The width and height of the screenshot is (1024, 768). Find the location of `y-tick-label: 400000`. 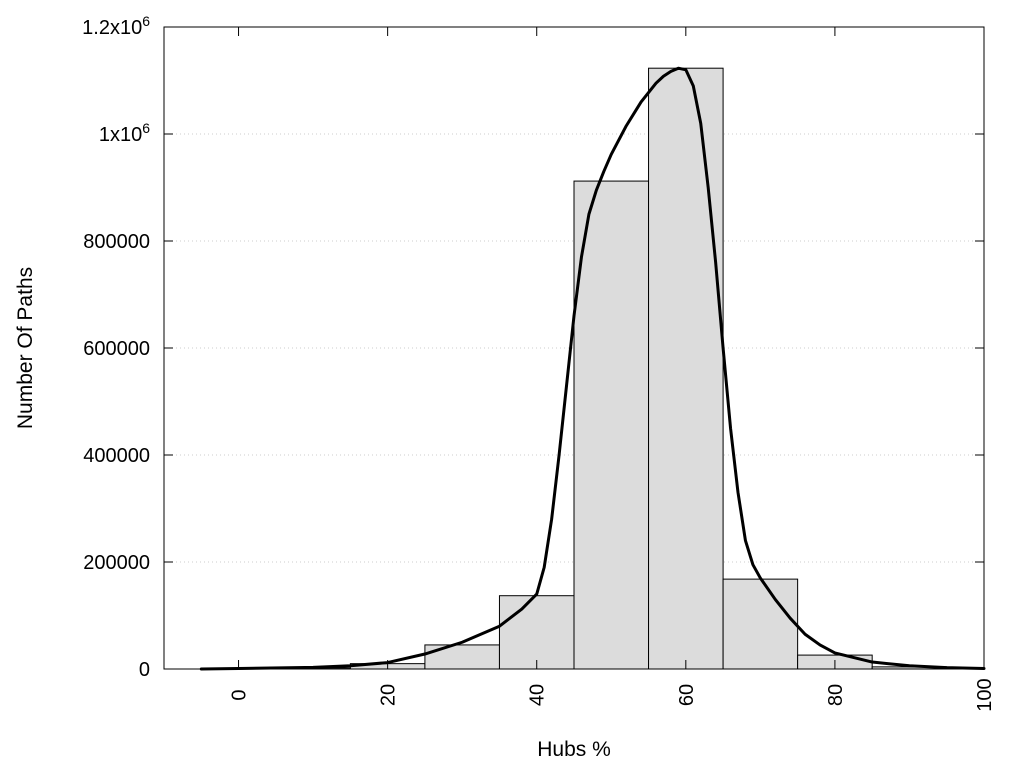

y-tick-label: 400000 is located at coordinates (116, 456).